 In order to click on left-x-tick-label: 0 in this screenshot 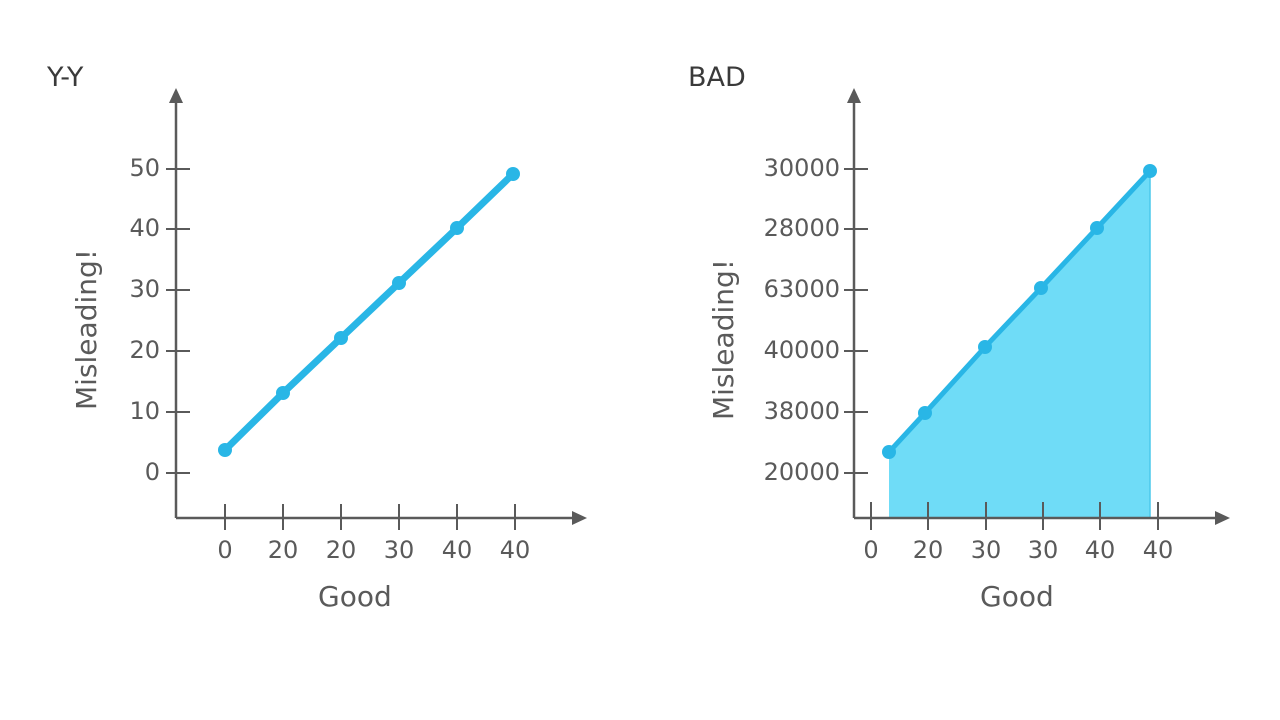, I will do `click(225, 550)`.